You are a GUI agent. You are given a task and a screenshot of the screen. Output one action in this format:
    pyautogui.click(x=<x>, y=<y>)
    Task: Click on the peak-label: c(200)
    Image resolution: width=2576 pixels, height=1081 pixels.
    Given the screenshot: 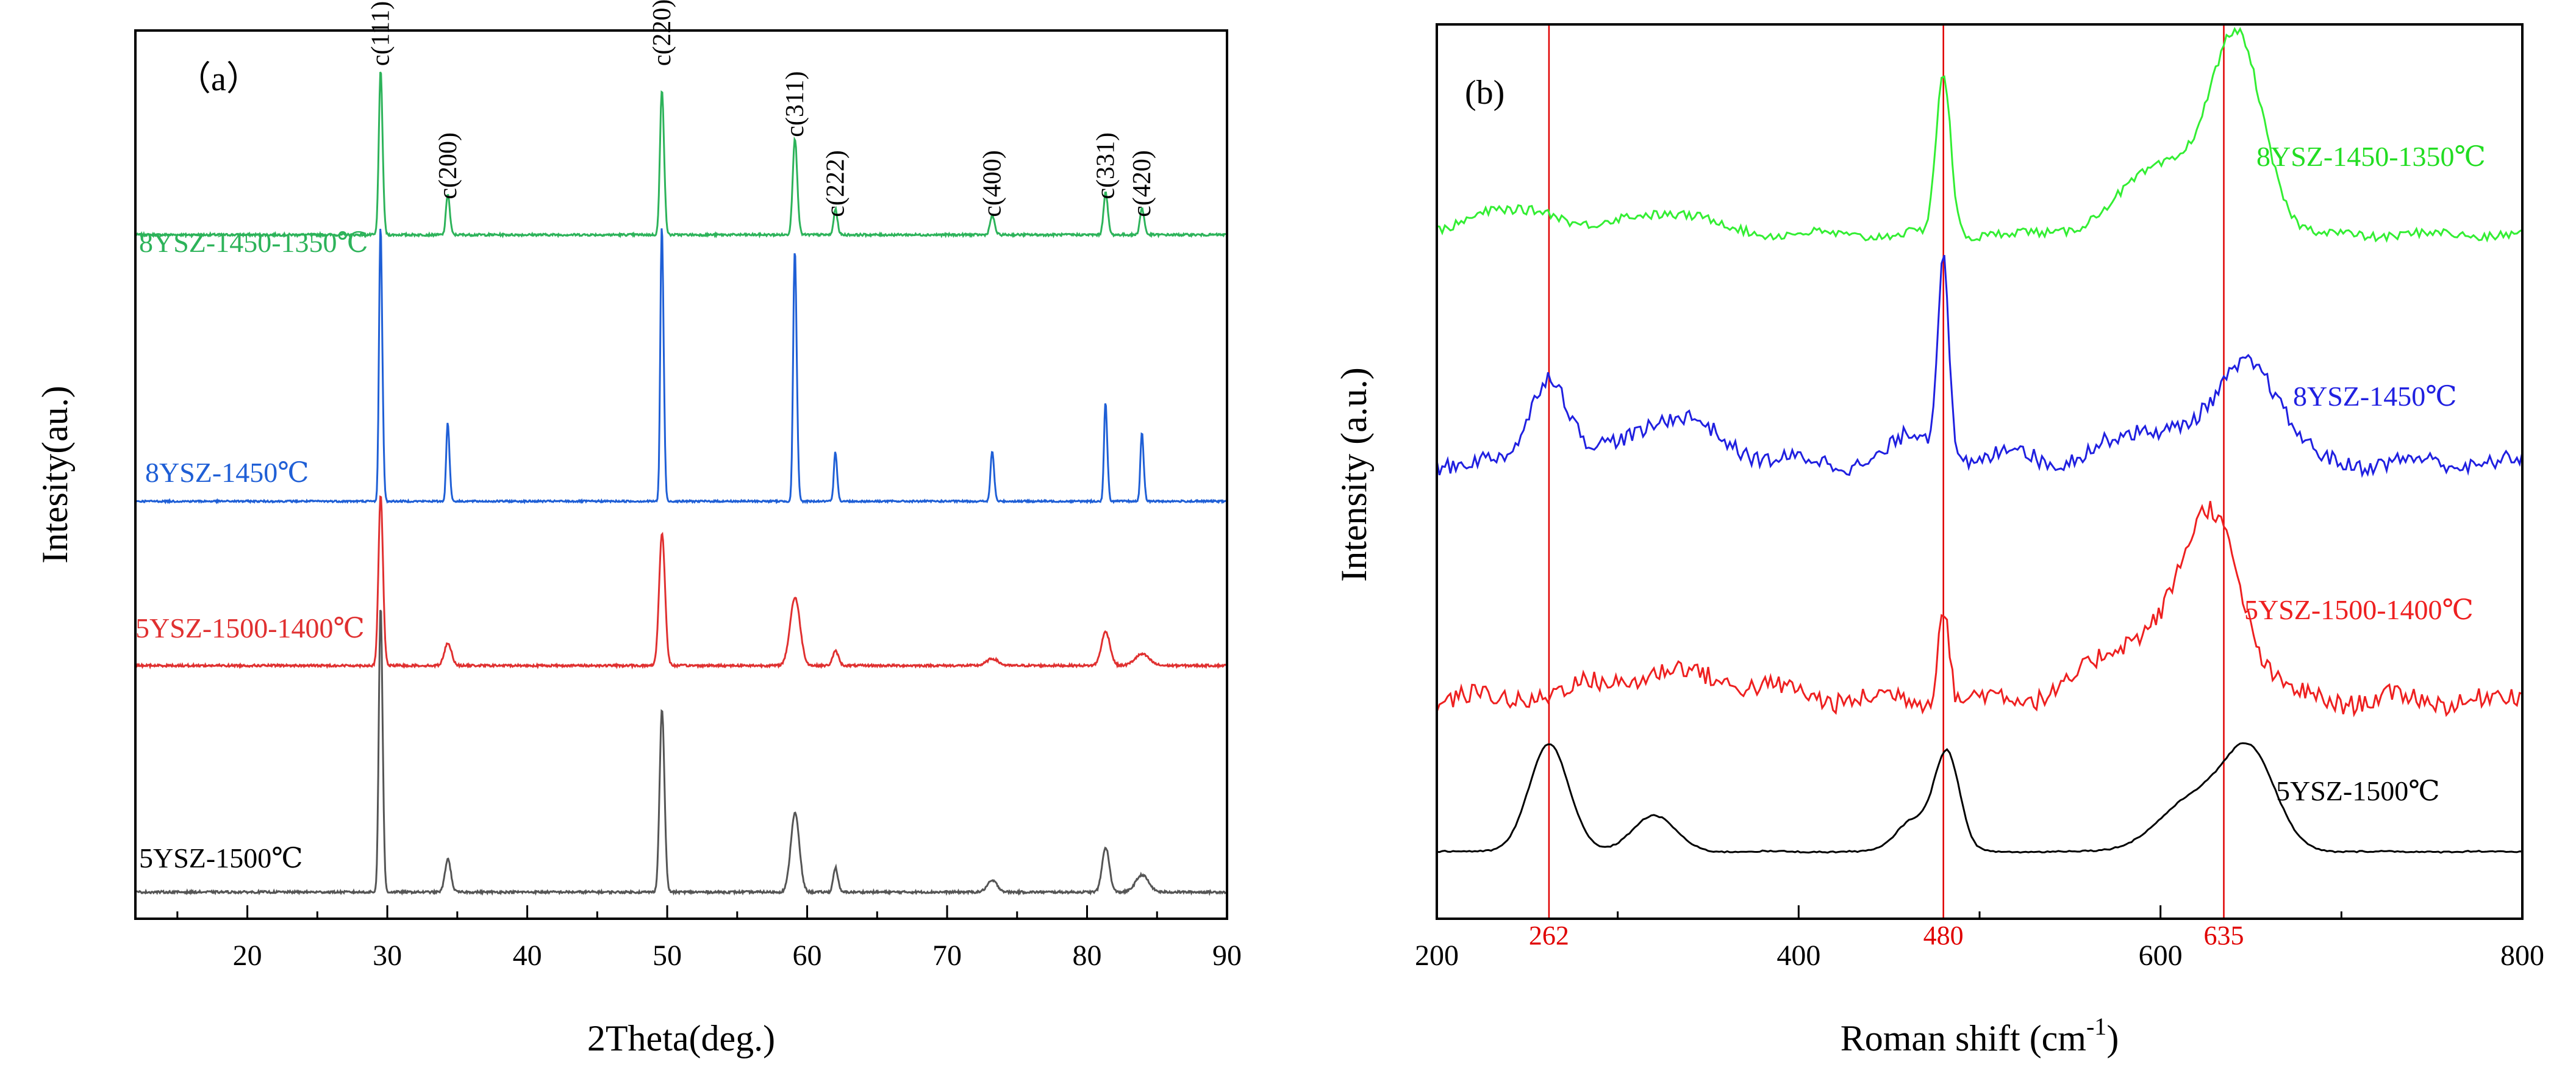 What is the action you would take?
    pyautogui.click(x=448, y=165)
    